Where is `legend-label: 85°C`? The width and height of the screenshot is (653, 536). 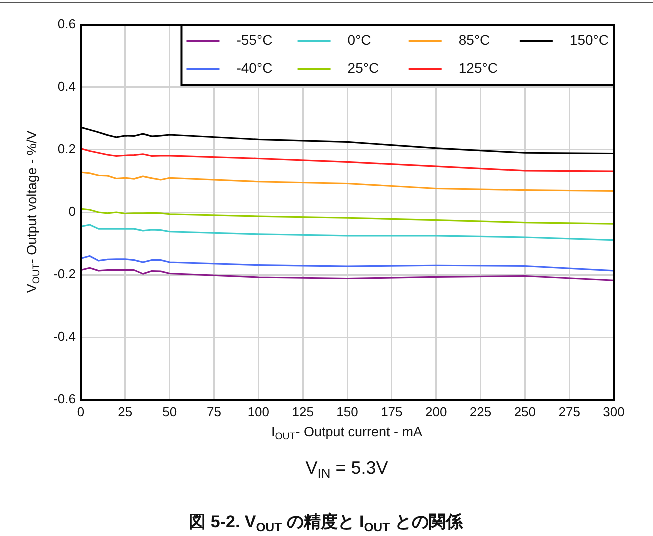
legend-label: 85°C is located at coordinates (474, 40).